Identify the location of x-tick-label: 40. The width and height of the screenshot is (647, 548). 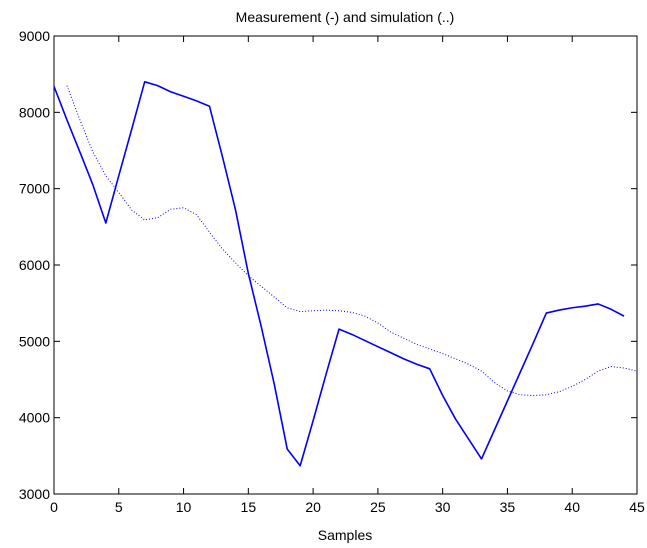
(572, 507).